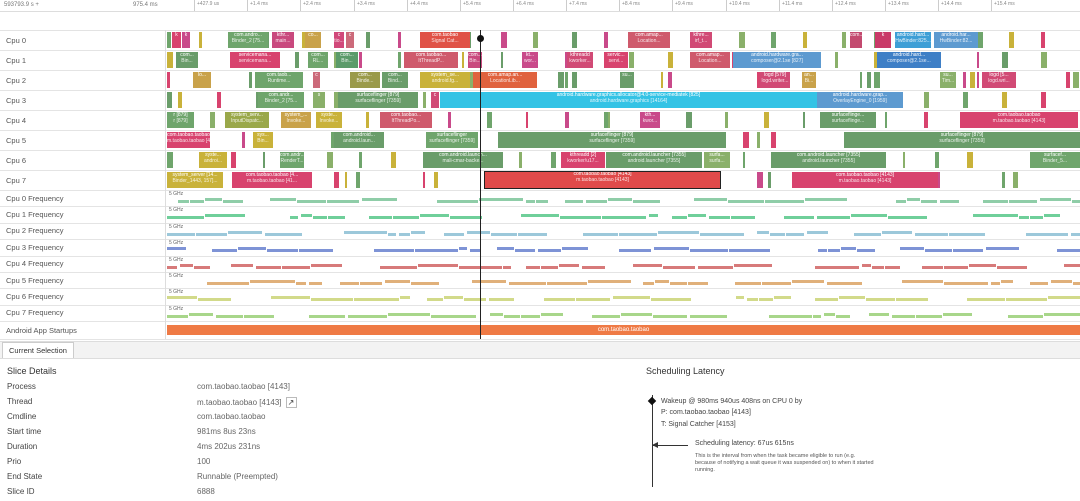 The image size is (1080, 501). I want to click on cpu-frequency-track: Cpu 2 Frequency 5 GHz, so click(540, 231).